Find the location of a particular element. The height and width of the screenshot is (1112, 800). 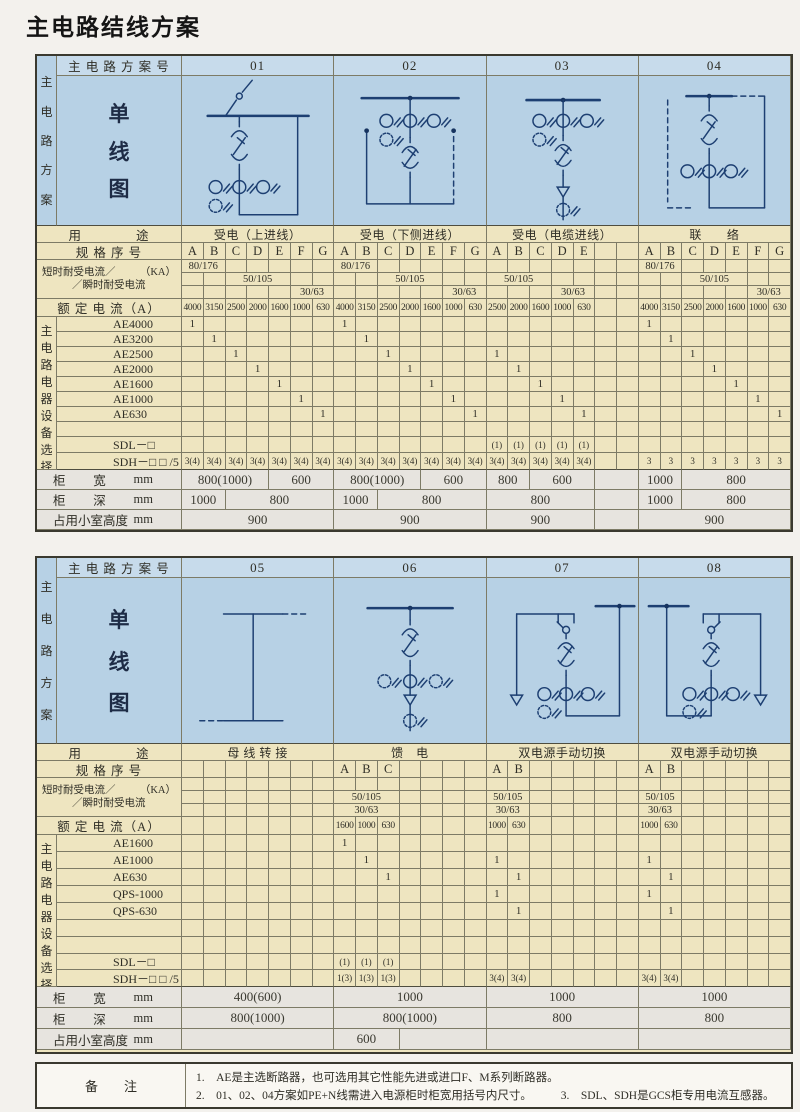

spec-letter-cell: B is located at coordinates (671, 769).